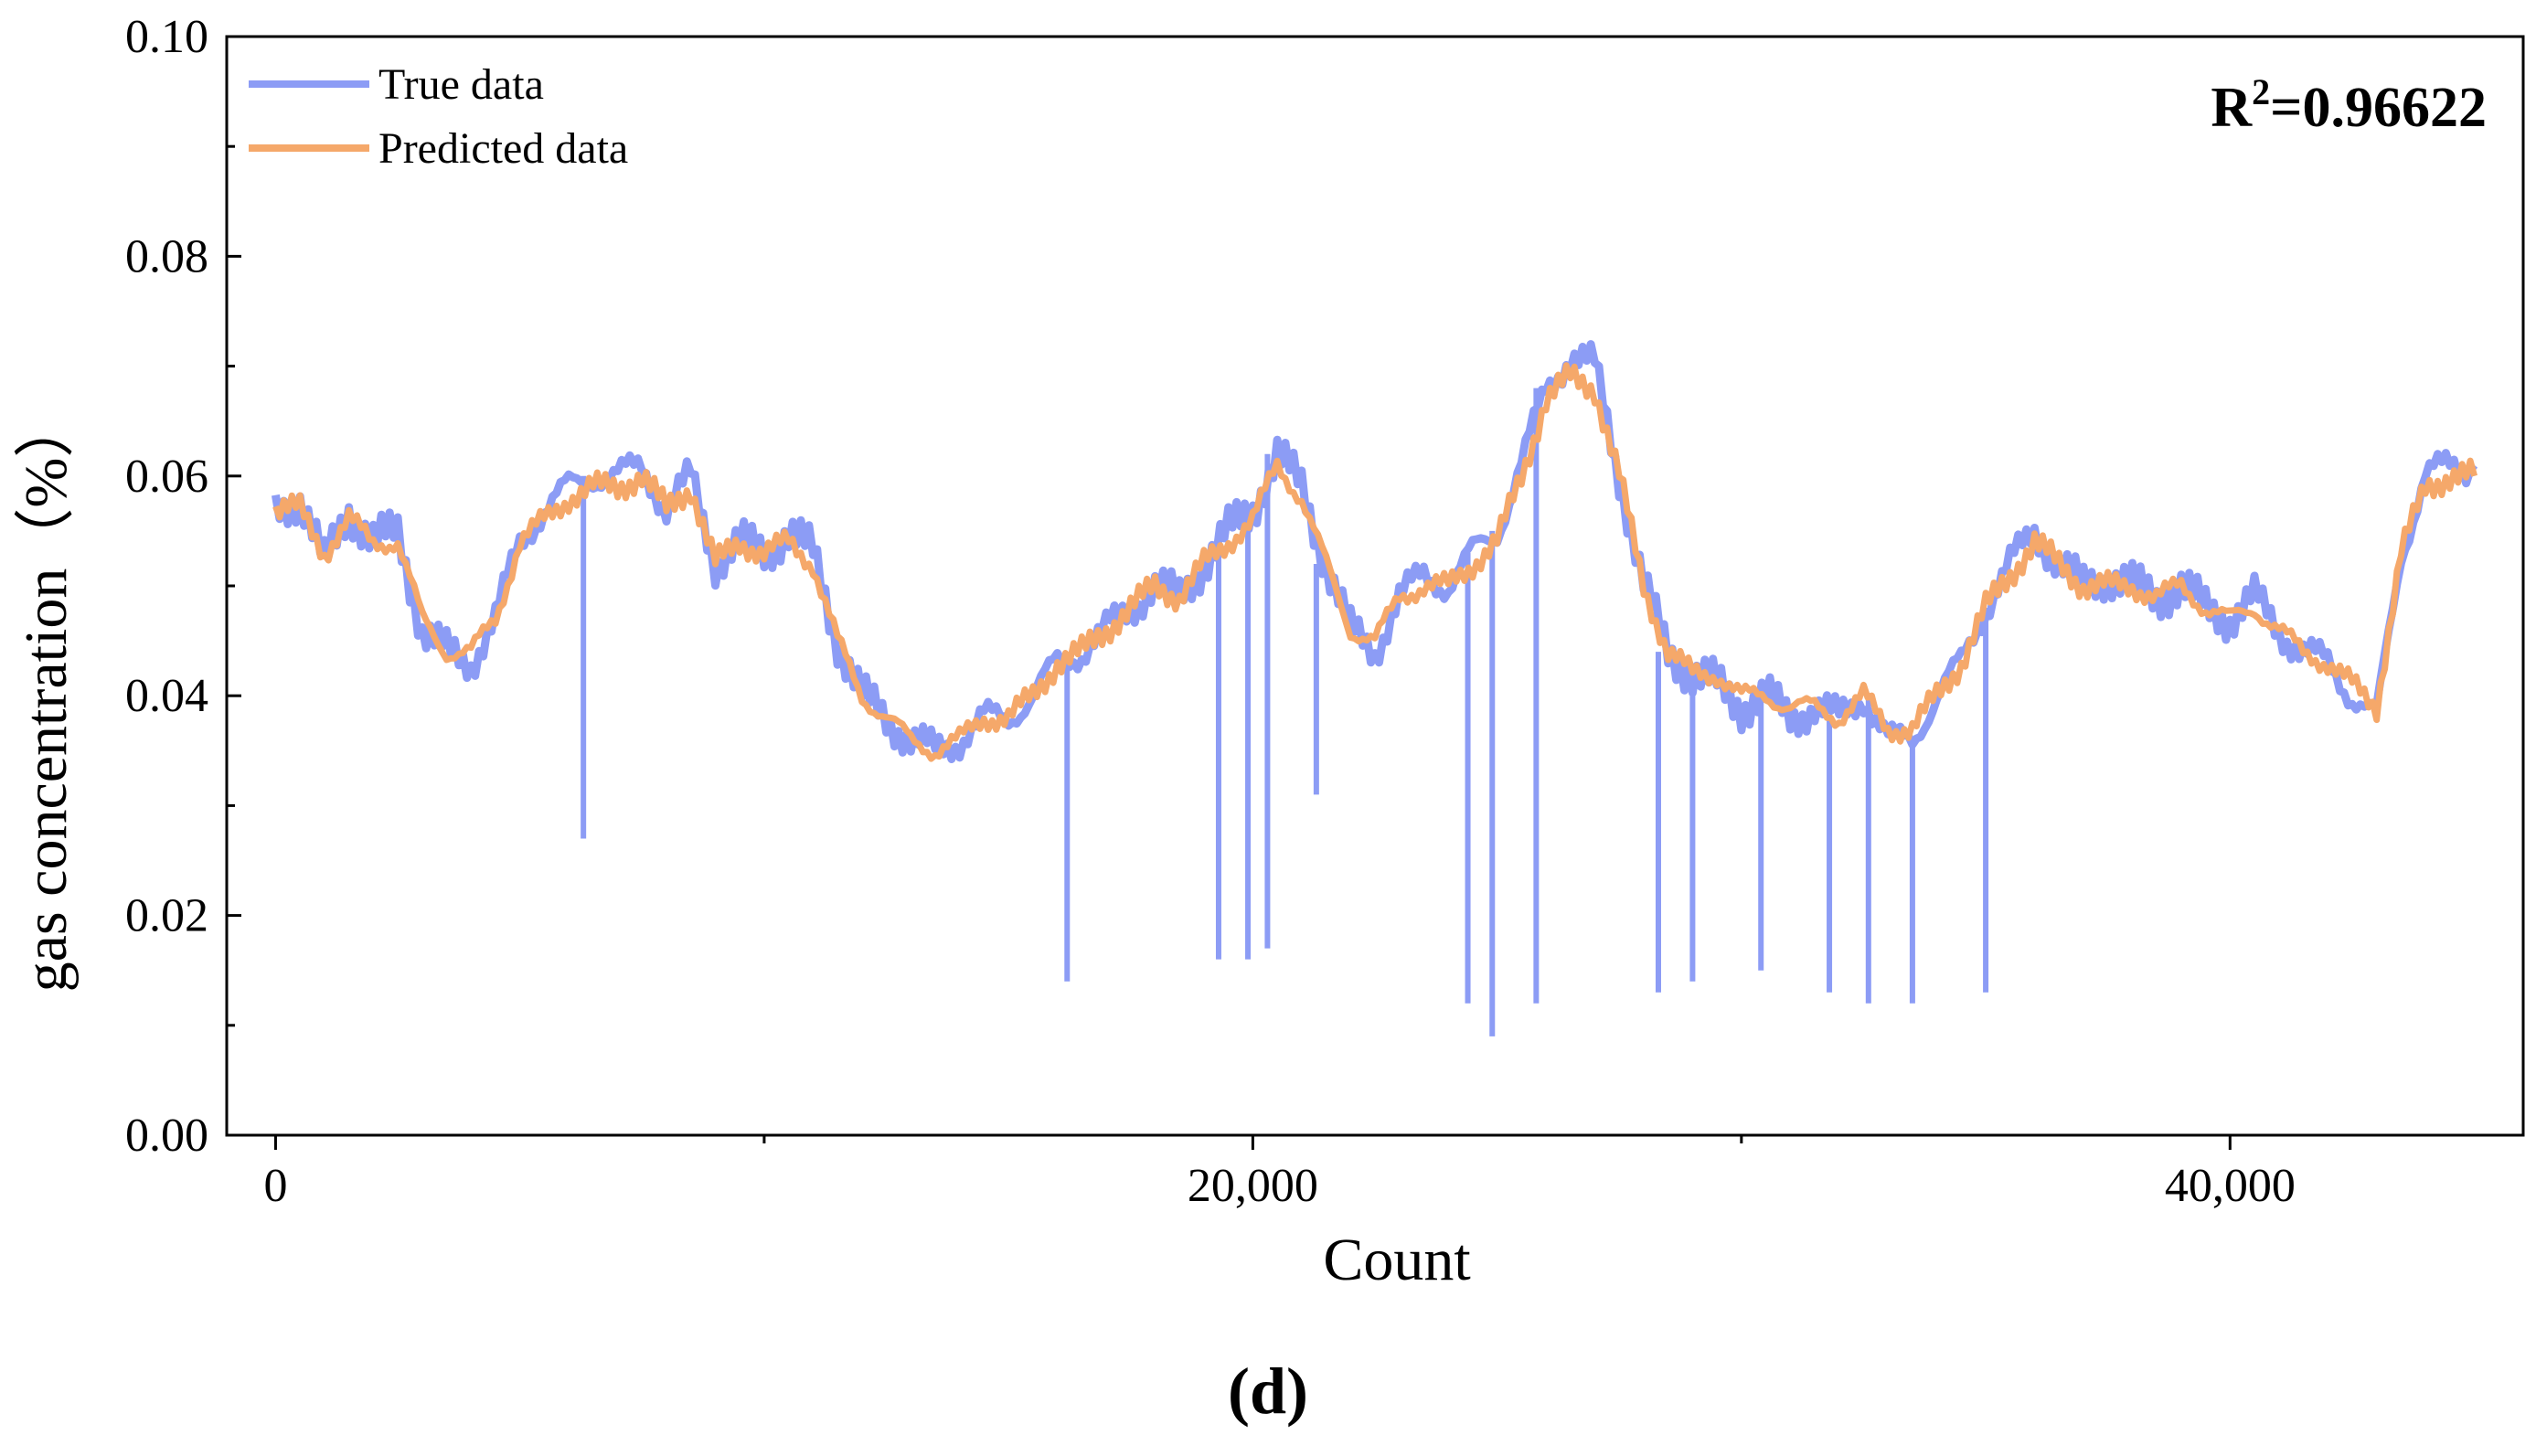  Describe the element at coordinates (461, 84) in the screenshot. I see `legend-label: True data` at that location.